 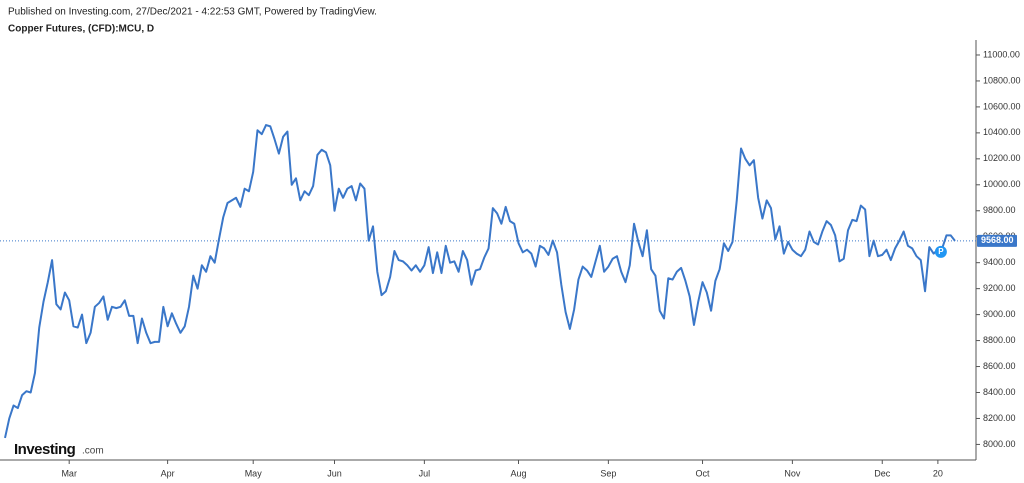 What do you see at coordinates (999, 262) in the screenshot?
I see `y-tick-label: 9400.00` at bounding box center [999, 262].